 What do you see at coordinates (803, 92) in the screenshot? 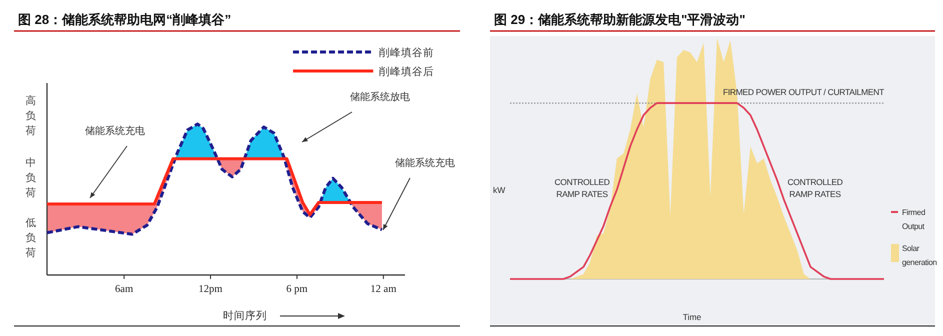
I see `ref-line-label: FIRMED POWER OUTPUT / CURTAILMENT` at bounding box center [803, 92].